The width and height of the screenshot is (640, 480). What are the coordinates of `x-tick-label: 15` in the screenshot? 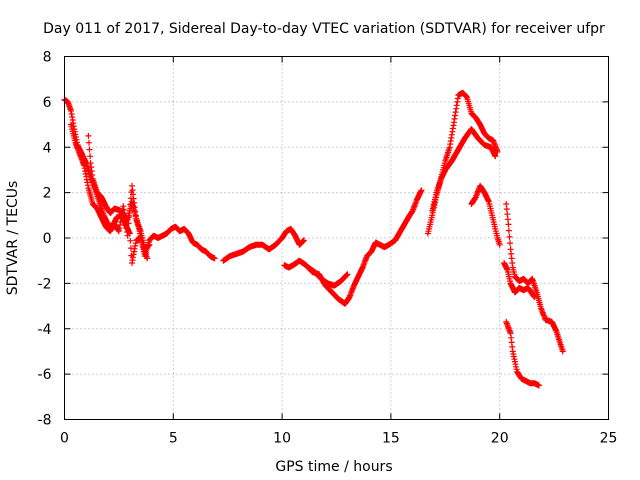 It's located at (391, 439).